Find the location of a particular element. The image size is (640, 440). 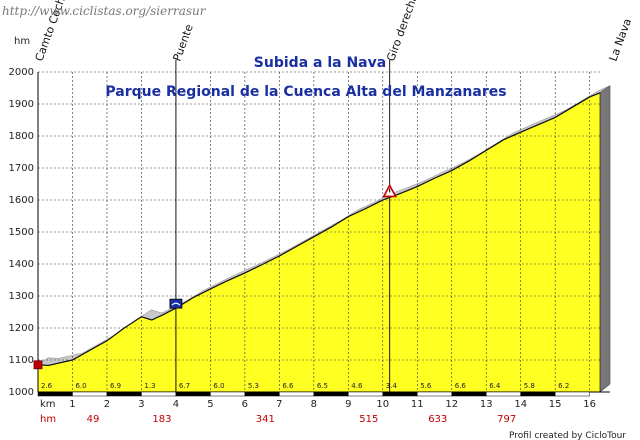

x-tick-label: 9 is located at coordinates (348, 404).